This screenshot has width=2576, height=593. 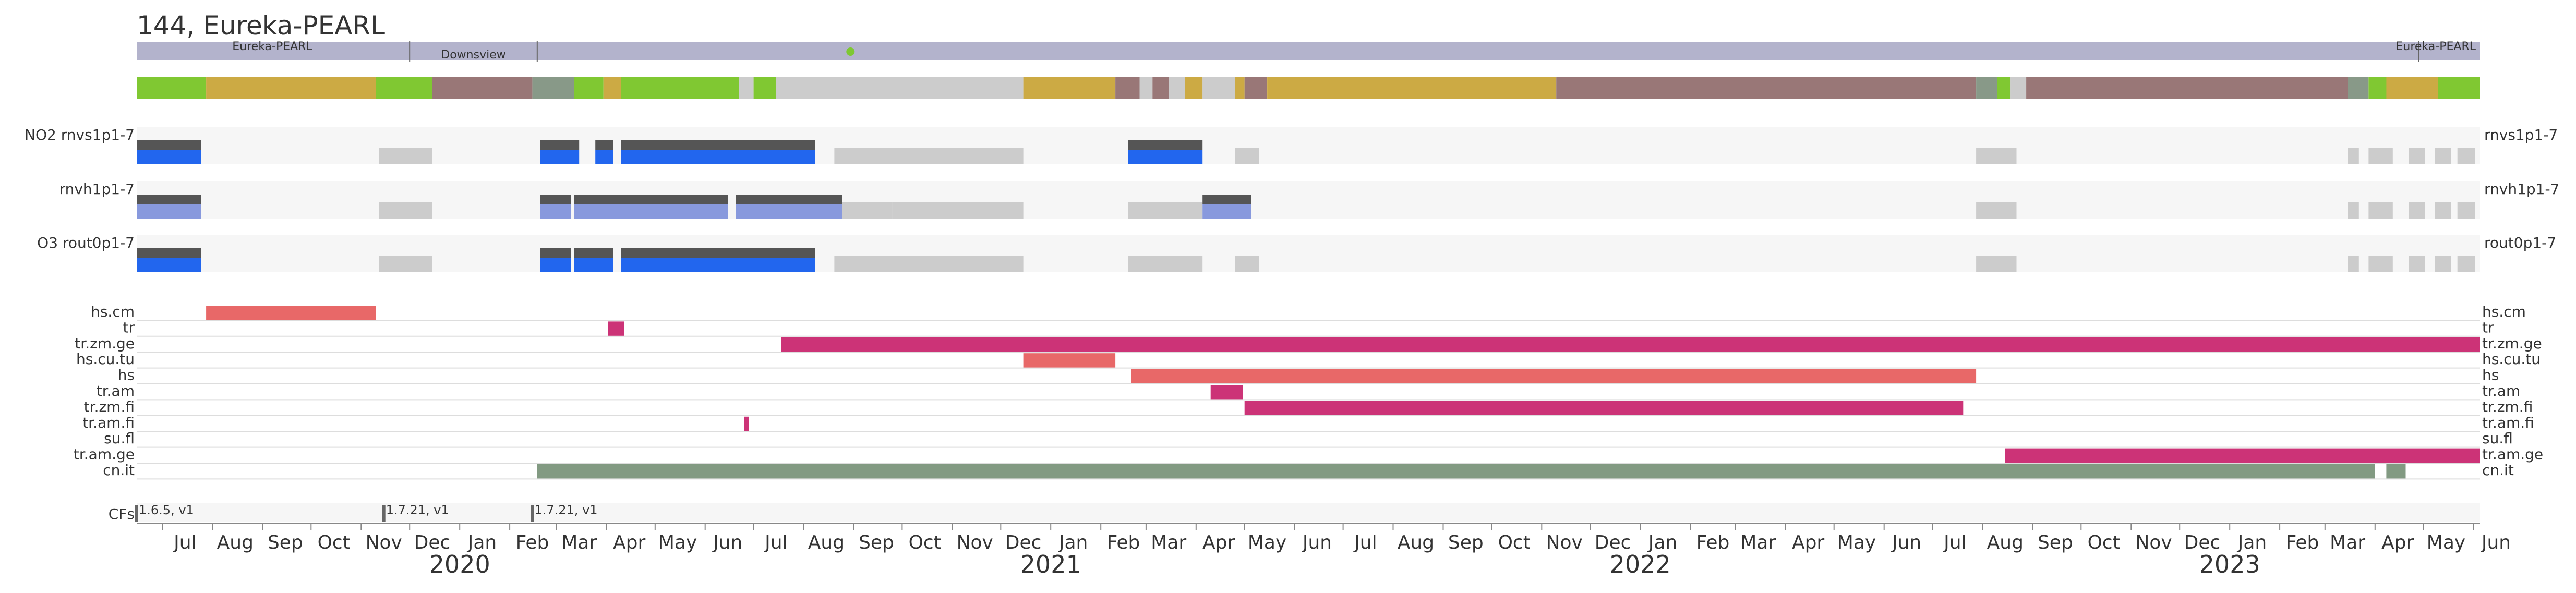 What do you see at coordinates (2252, 542) in the screenshot?
I see `month-tick-label: Jan` at bounding box center [2252, 542].